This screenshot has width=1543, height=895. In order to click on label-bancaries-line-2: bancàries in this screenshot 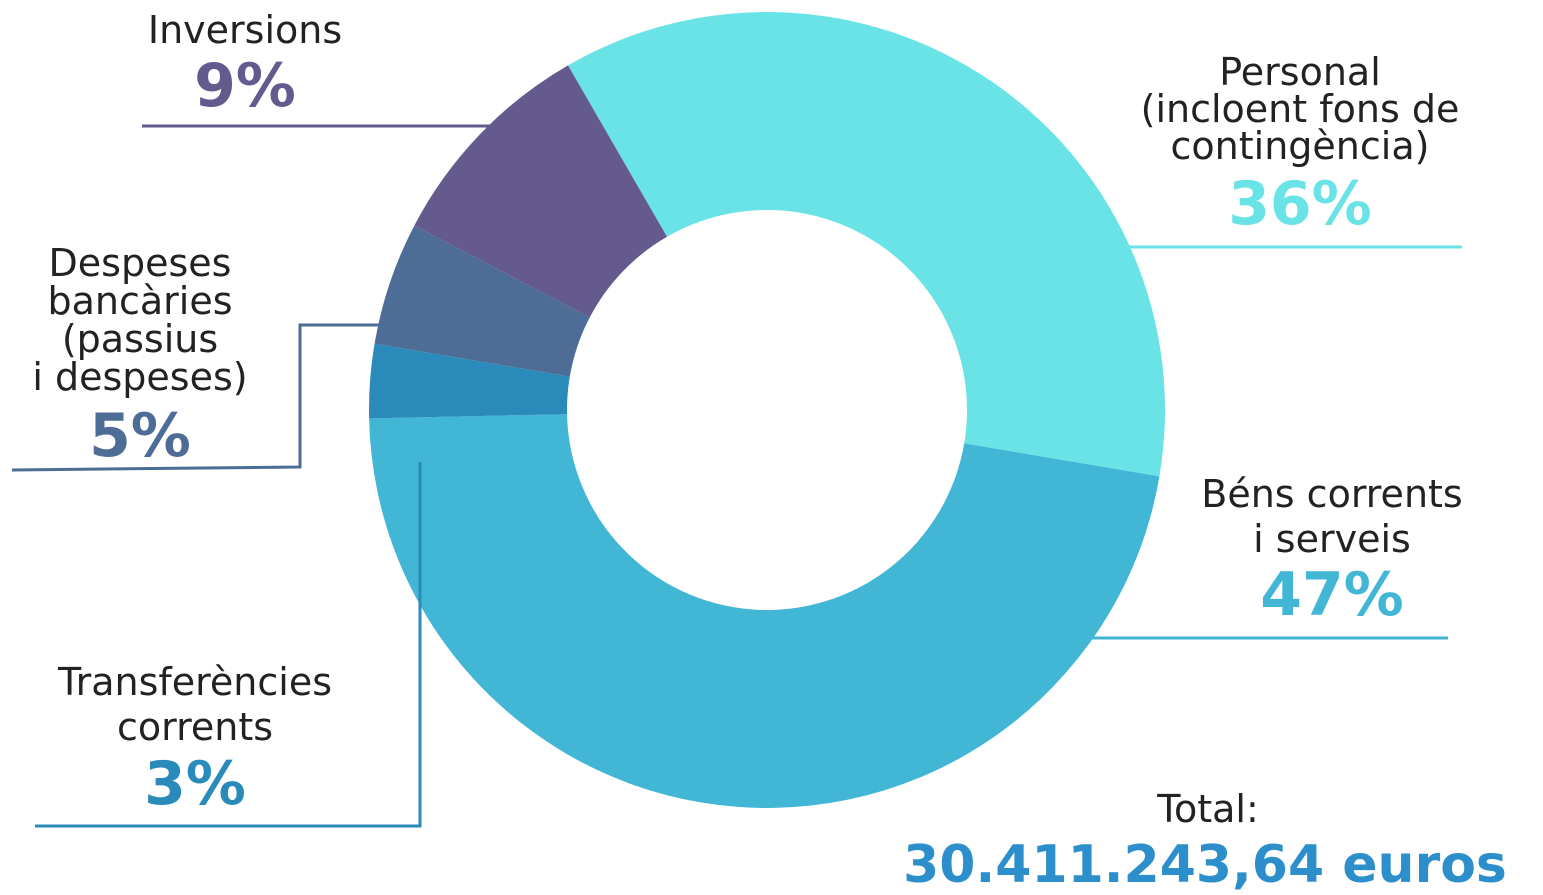, I will do `click(139, 301)`.